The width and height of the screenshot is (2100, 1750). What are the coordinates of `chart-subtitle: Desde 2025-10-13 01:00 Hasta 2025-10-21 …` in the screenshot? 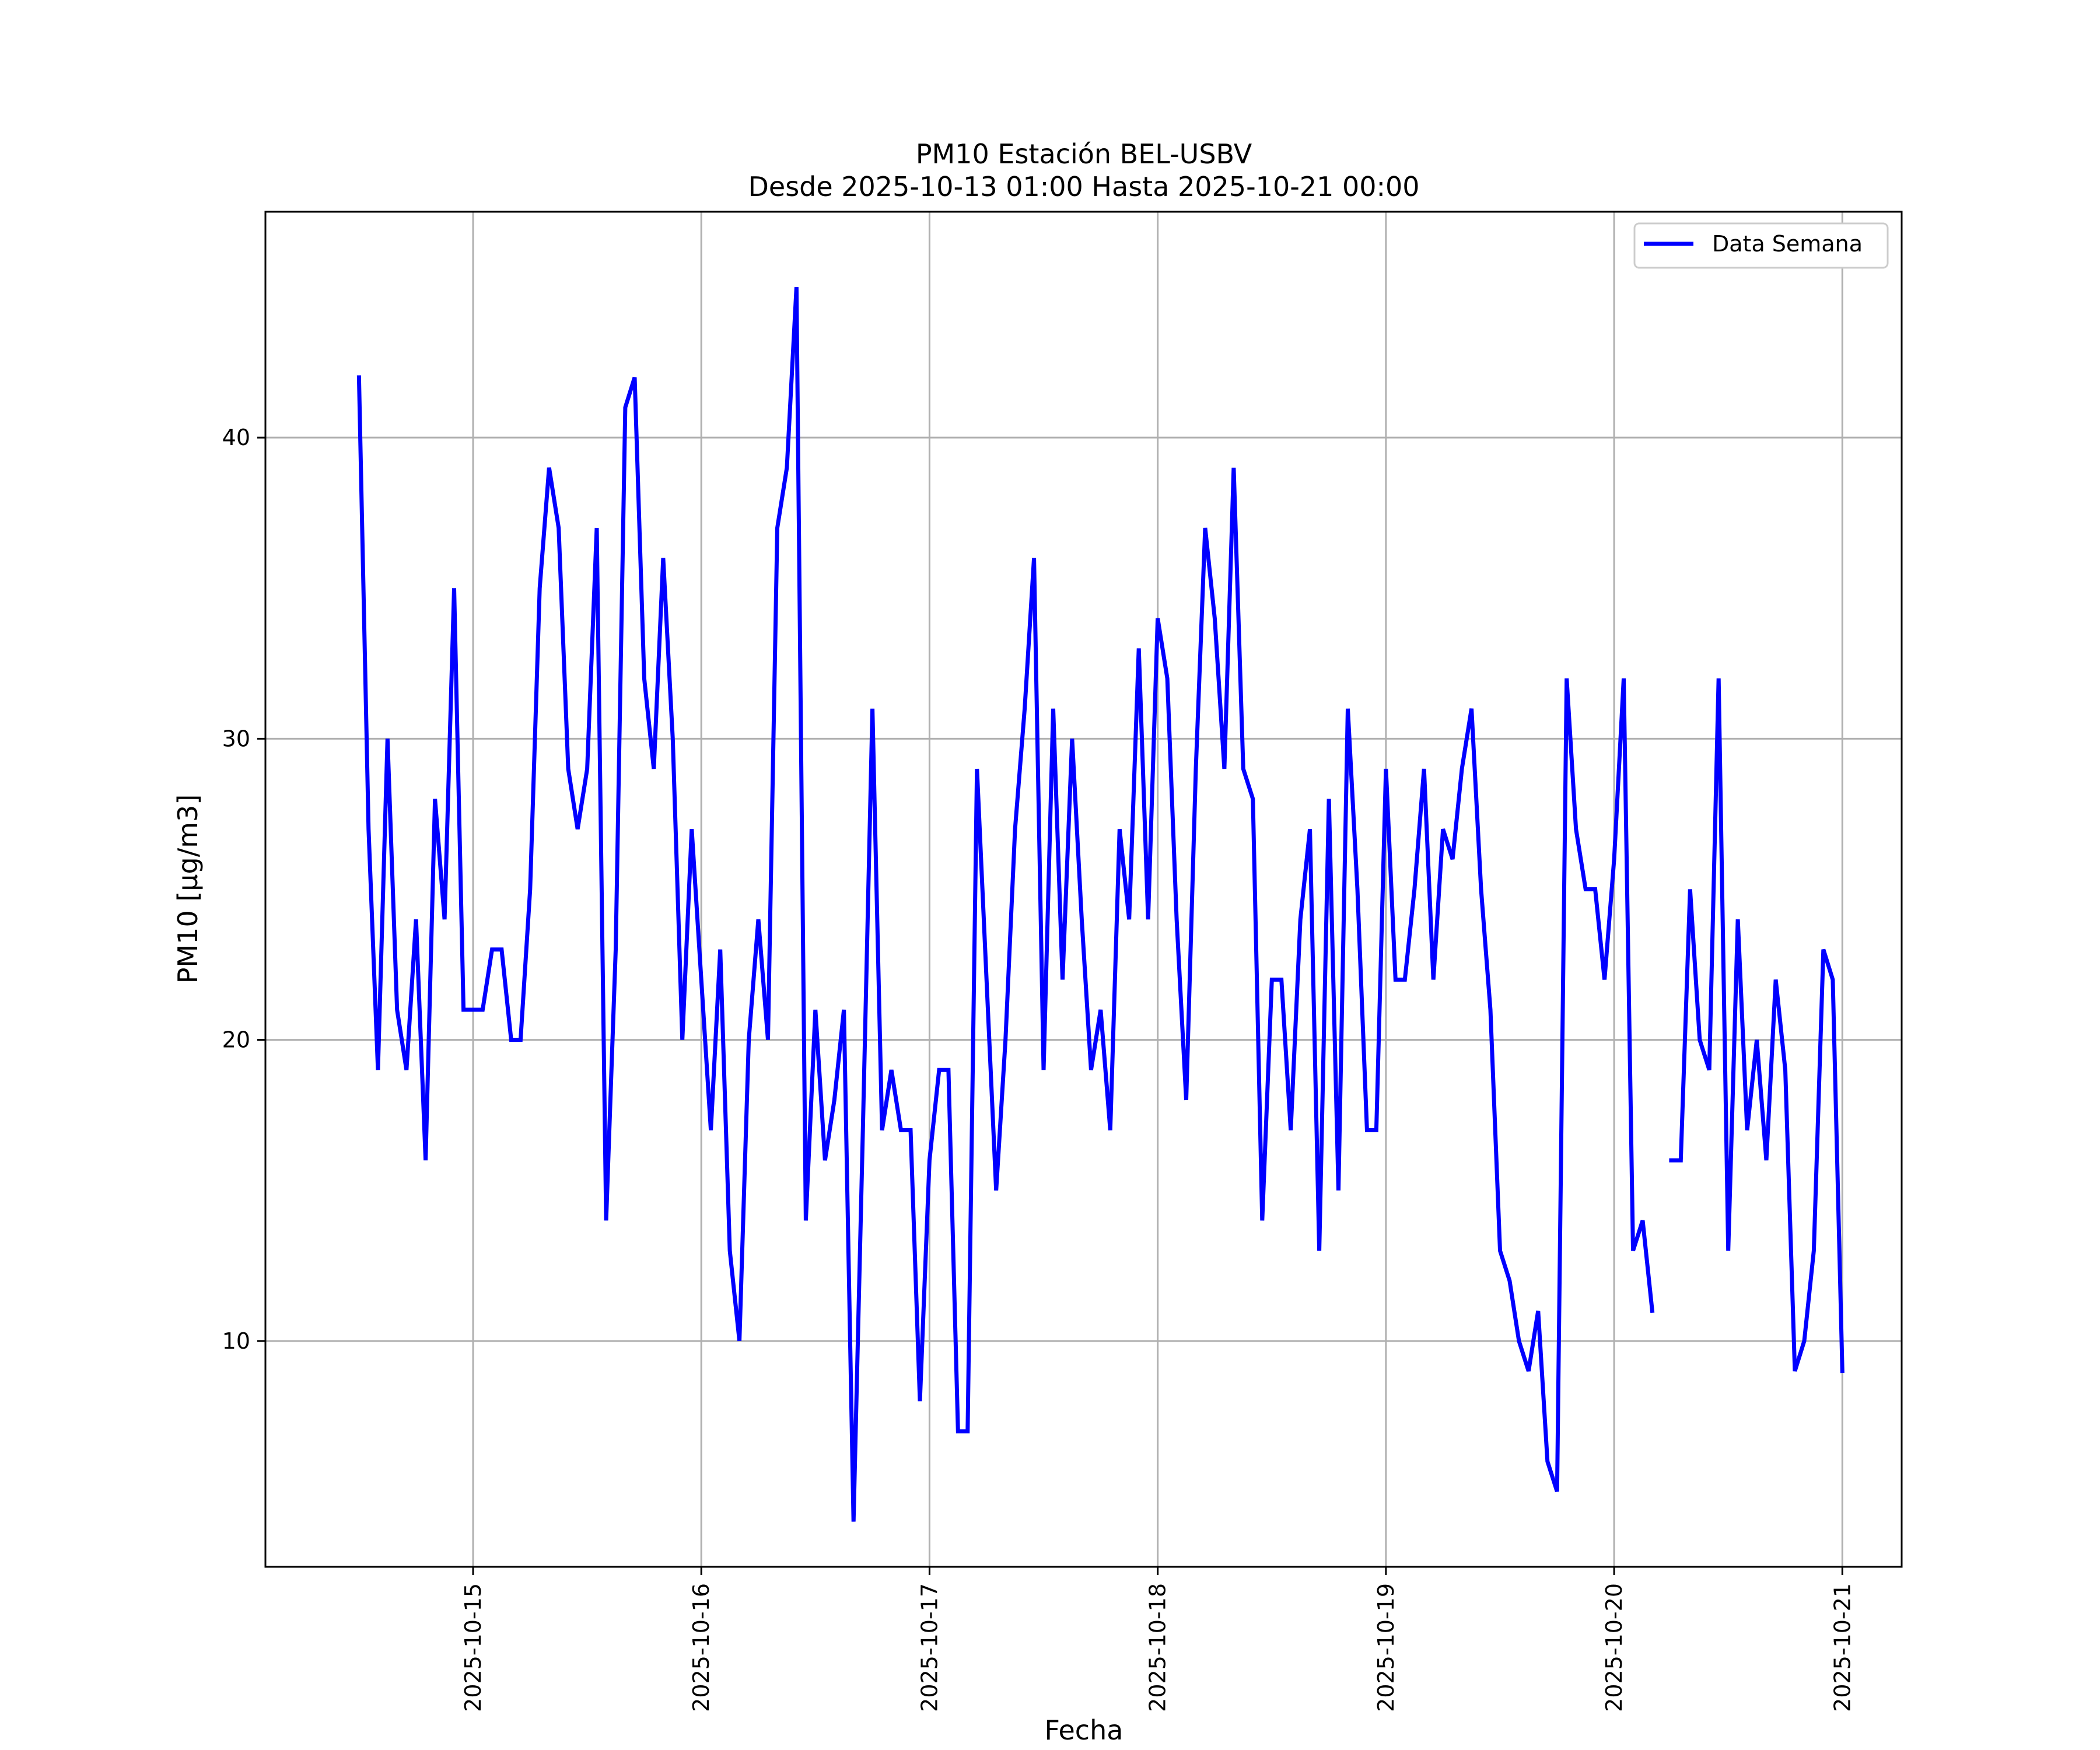 It's located at (1083, 187).